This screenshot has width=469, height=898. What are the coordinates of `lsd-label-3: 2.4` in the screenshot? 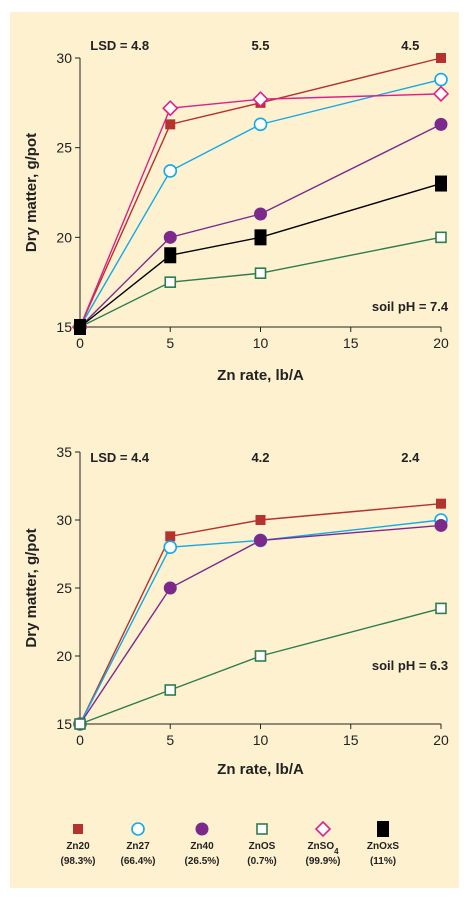 It's located at (410, 457).